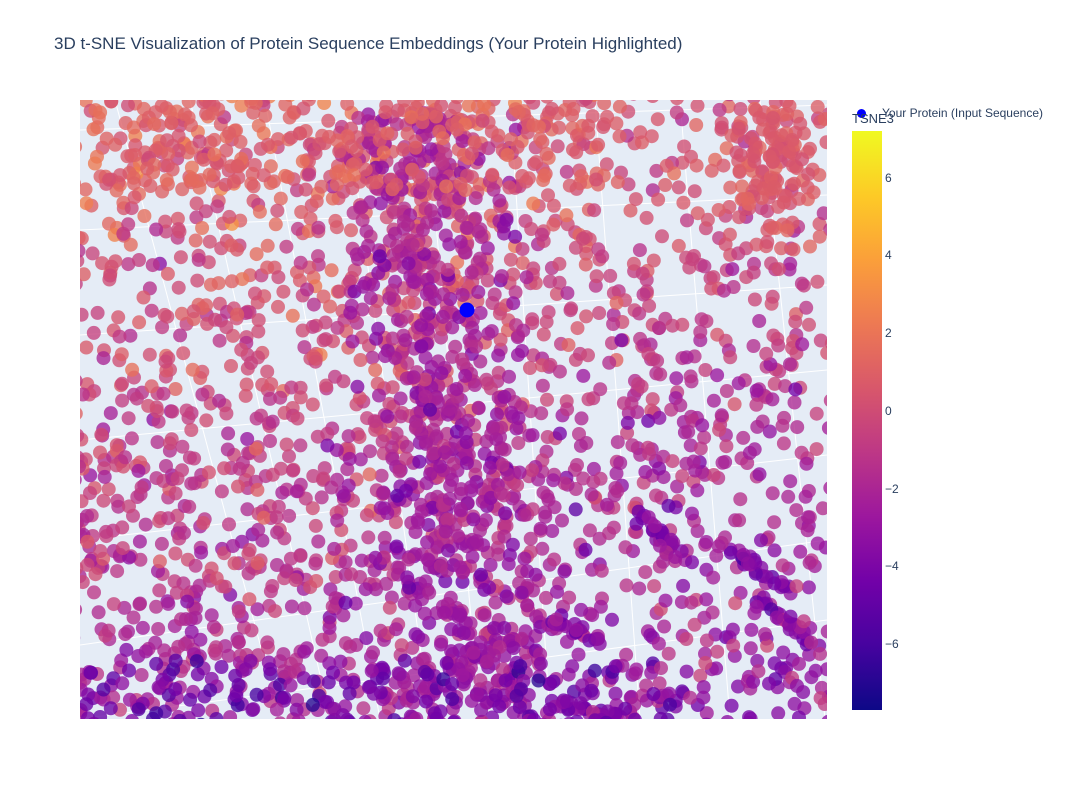 The height and width of the screenshot is (800, 1084). Describe the element at coordinates (892, 643) in the screenshot. I see `colorbar-tick-label: −6` at that location.